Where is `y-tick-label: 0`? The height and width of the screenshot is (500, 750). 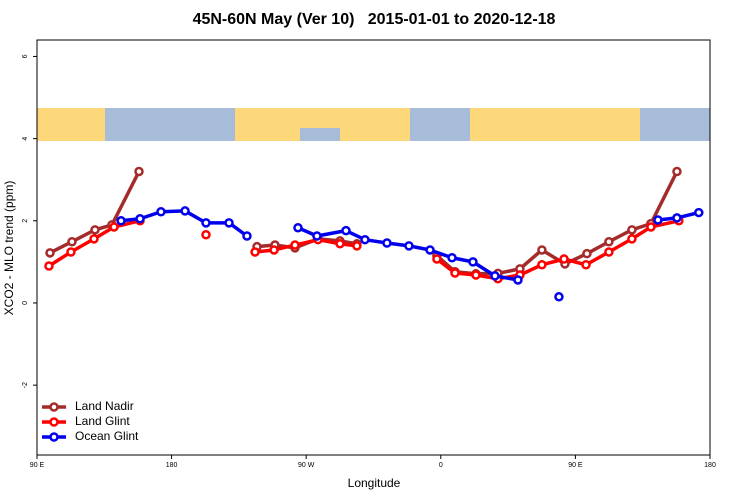 y-tick-label: 0 is located at coordinates (25, 303).